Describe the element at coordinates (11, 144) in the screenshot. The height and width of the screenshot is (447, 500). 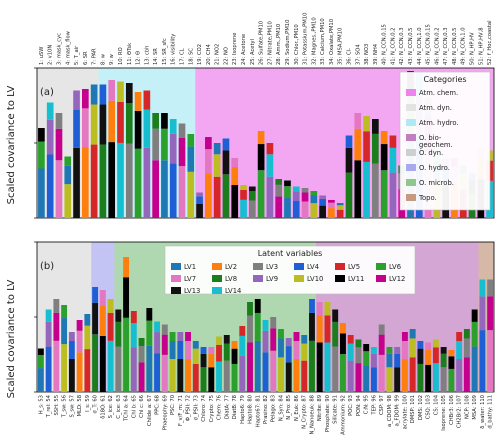
I see `y-axis-label-a: Scaled covariance to LV` at that location.